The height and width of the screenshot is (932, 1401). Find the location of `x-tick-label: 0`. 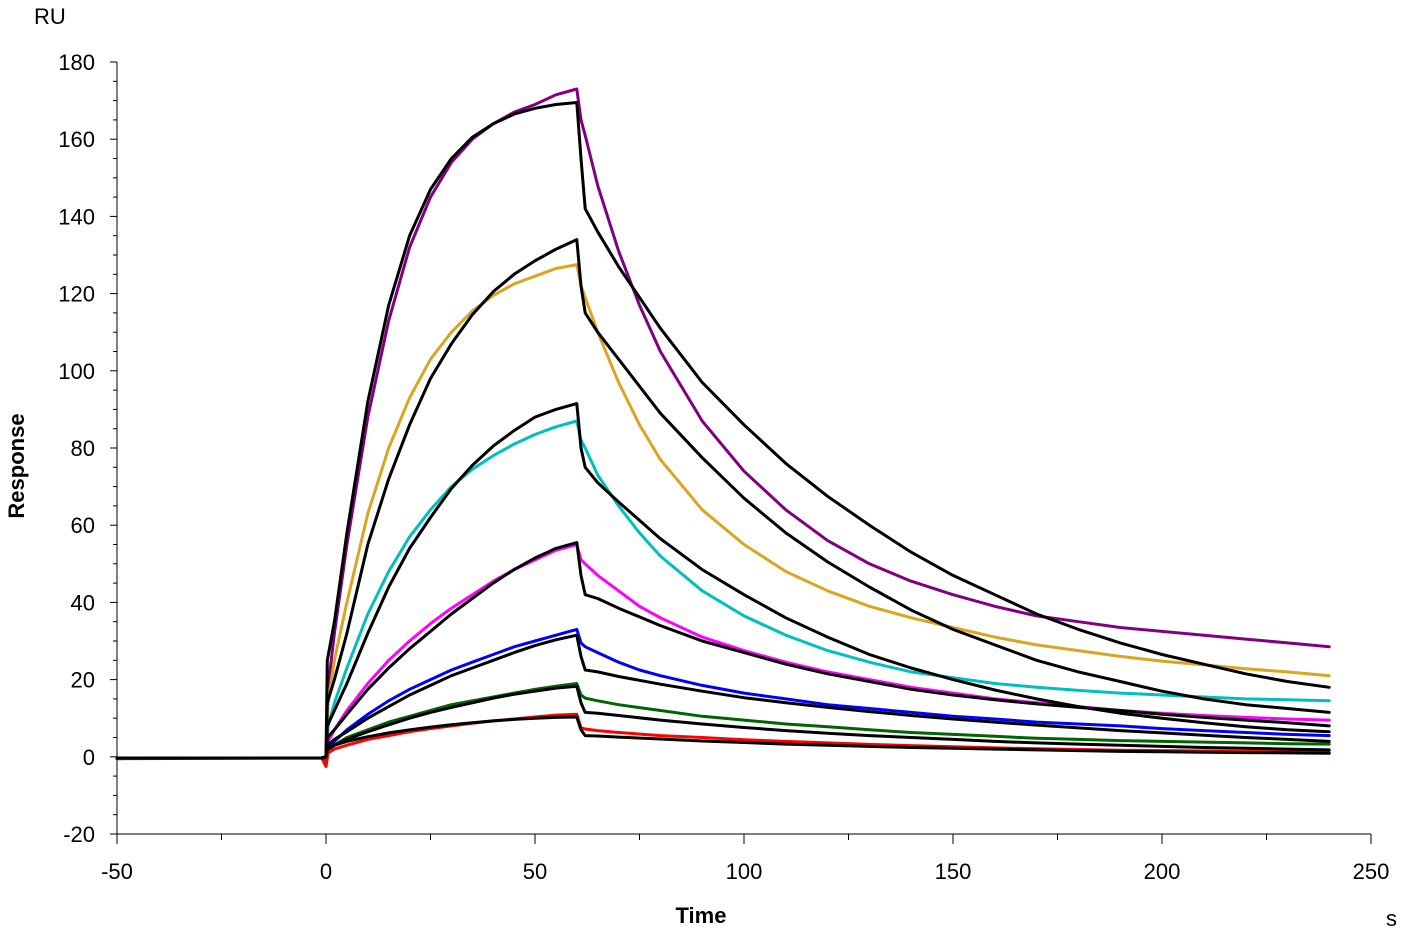

x-tick-label: 0 is located at coordinates (326, 871).